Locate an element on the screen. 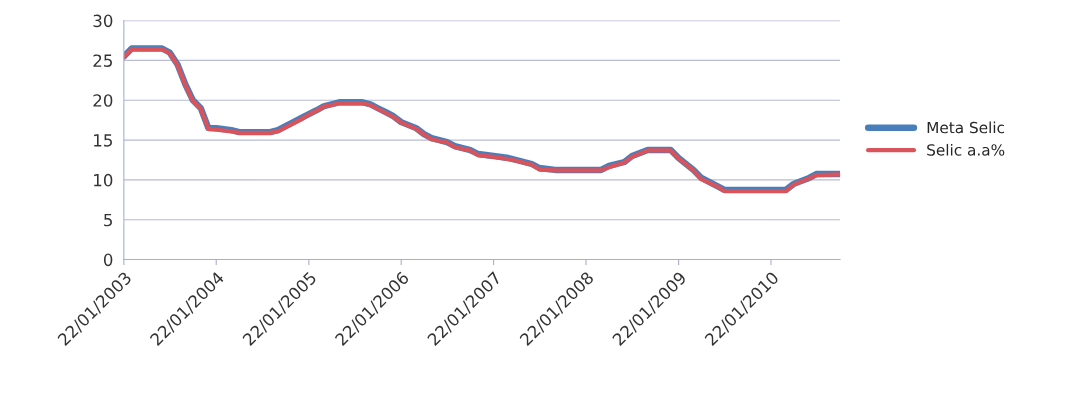 This screenshot has width=1077, height=412. y-tick-label: 0 is located at coordinates (108, 260).